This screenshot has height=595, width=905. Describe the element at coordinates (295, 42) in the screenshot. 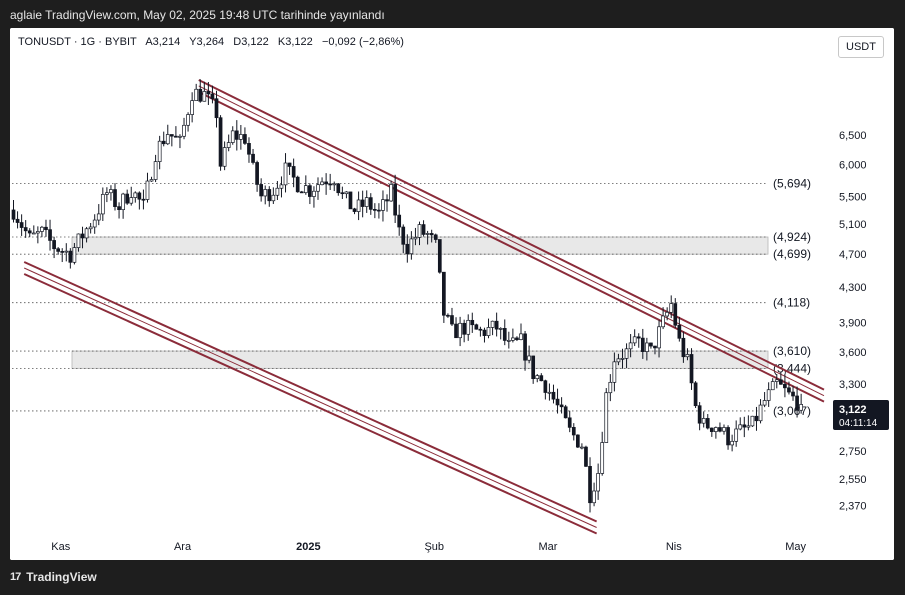

I see `ohlc-close: K3,122` at that location.